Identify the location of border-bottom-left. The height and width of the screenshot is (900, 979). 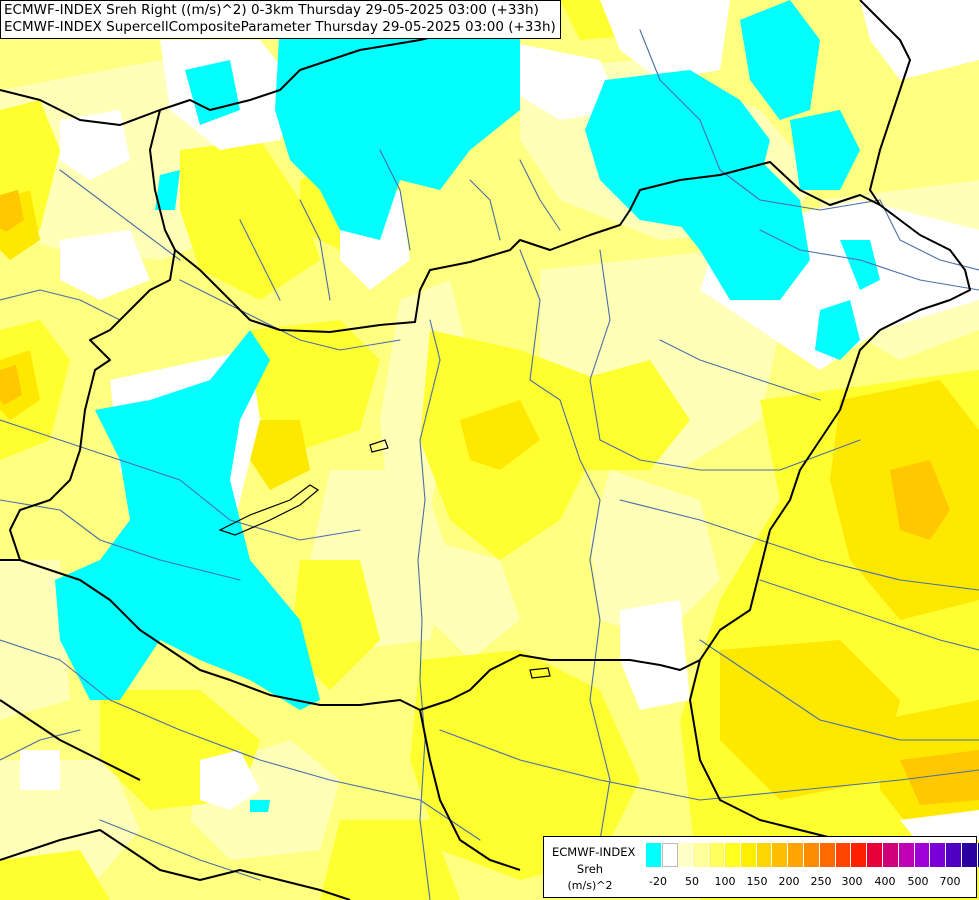
(175, 864).